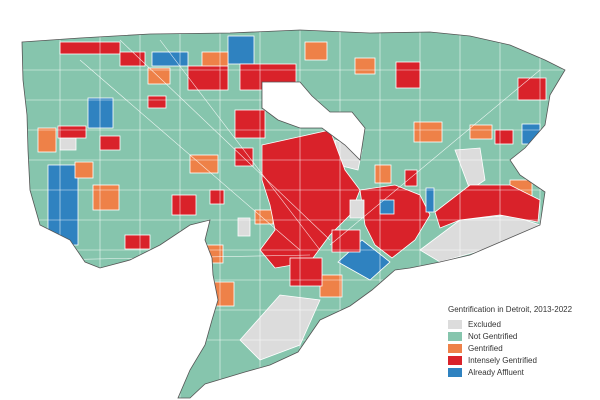  What do you see at coordinates (496, 372) in the screenshot?
I see `legend-label: Already Affluent` at bounding box center [496, 372].